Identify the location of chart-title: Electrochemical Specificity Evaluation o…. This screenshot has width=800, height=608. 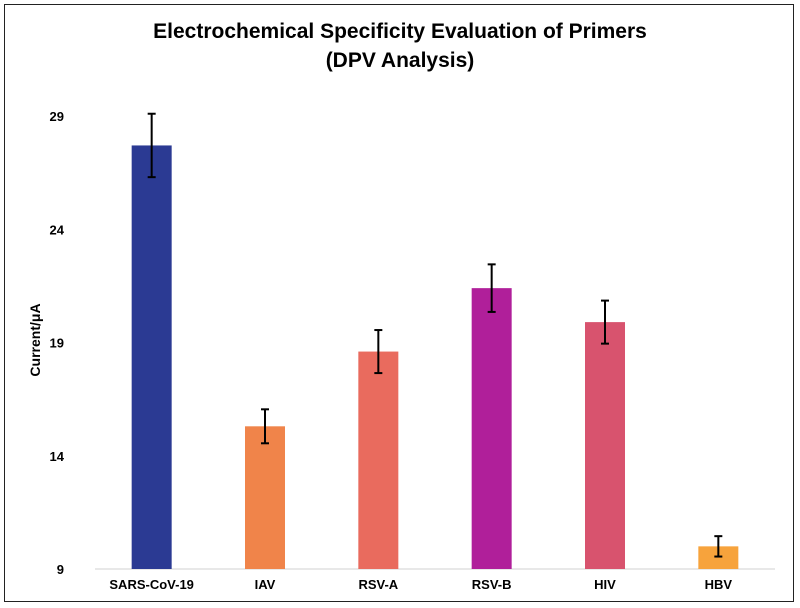
(400, 31).